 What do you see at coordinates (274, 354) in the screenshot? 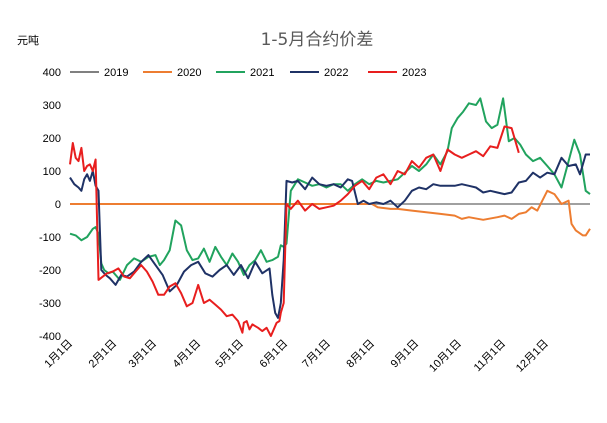
I see `x-tick-label: 6月1日` at bounding box center [274, 354].